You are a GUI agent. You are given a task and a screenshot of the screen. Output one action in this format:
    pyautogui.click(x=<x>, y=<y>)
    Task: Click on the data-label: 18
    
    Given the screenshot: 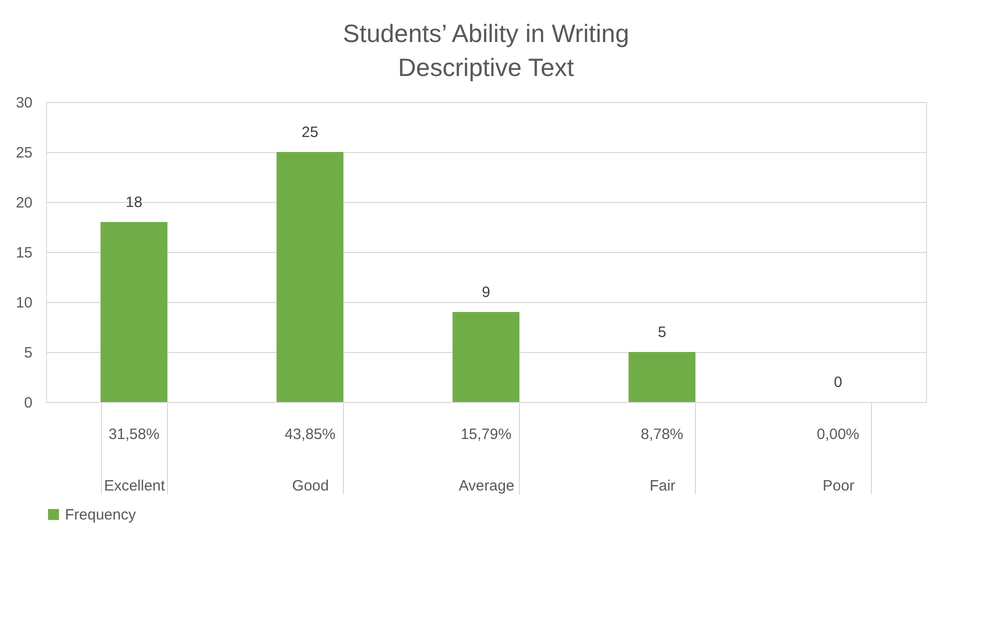 What is the action you would take?
    pyautogui.click(x=134, y=202)
    